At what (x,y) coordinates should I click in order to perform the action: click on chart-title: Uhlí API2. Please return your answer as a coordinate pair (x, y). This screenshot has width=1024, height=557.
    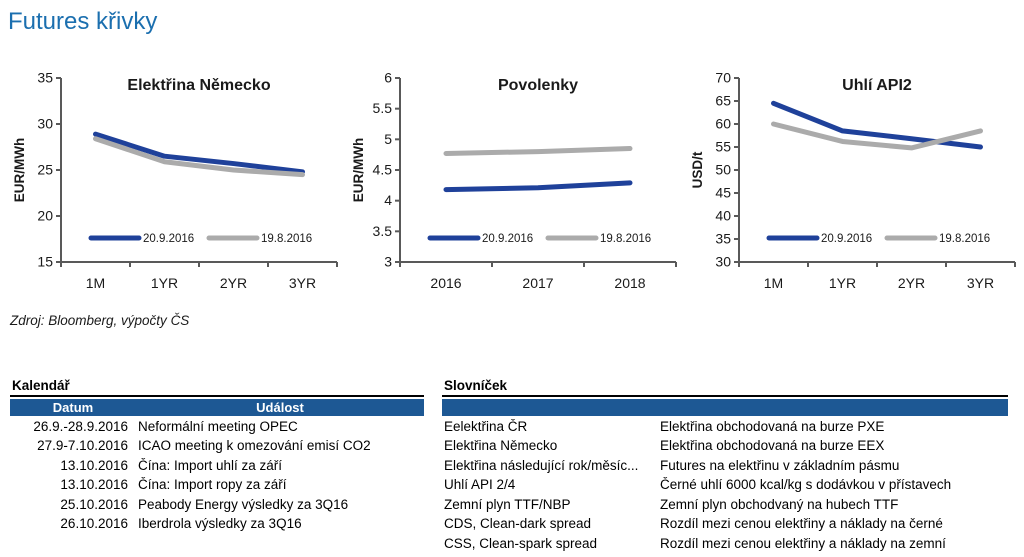
    Looking at the image, I should click on (877, 85).